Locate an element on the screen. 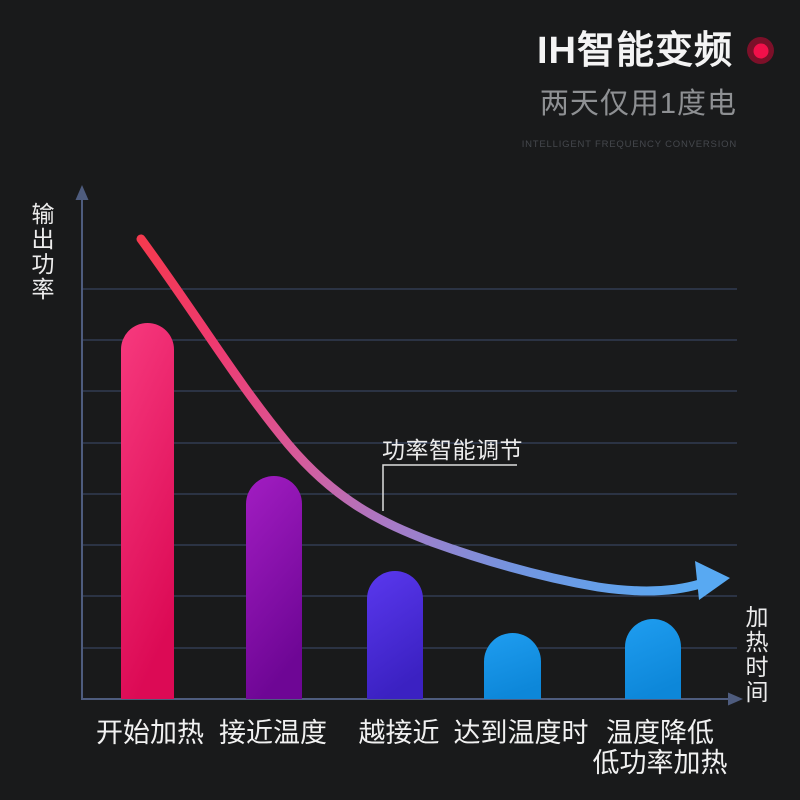  category-label-5: 温度降低 低功率加热 is located at coordinates (660, 748).